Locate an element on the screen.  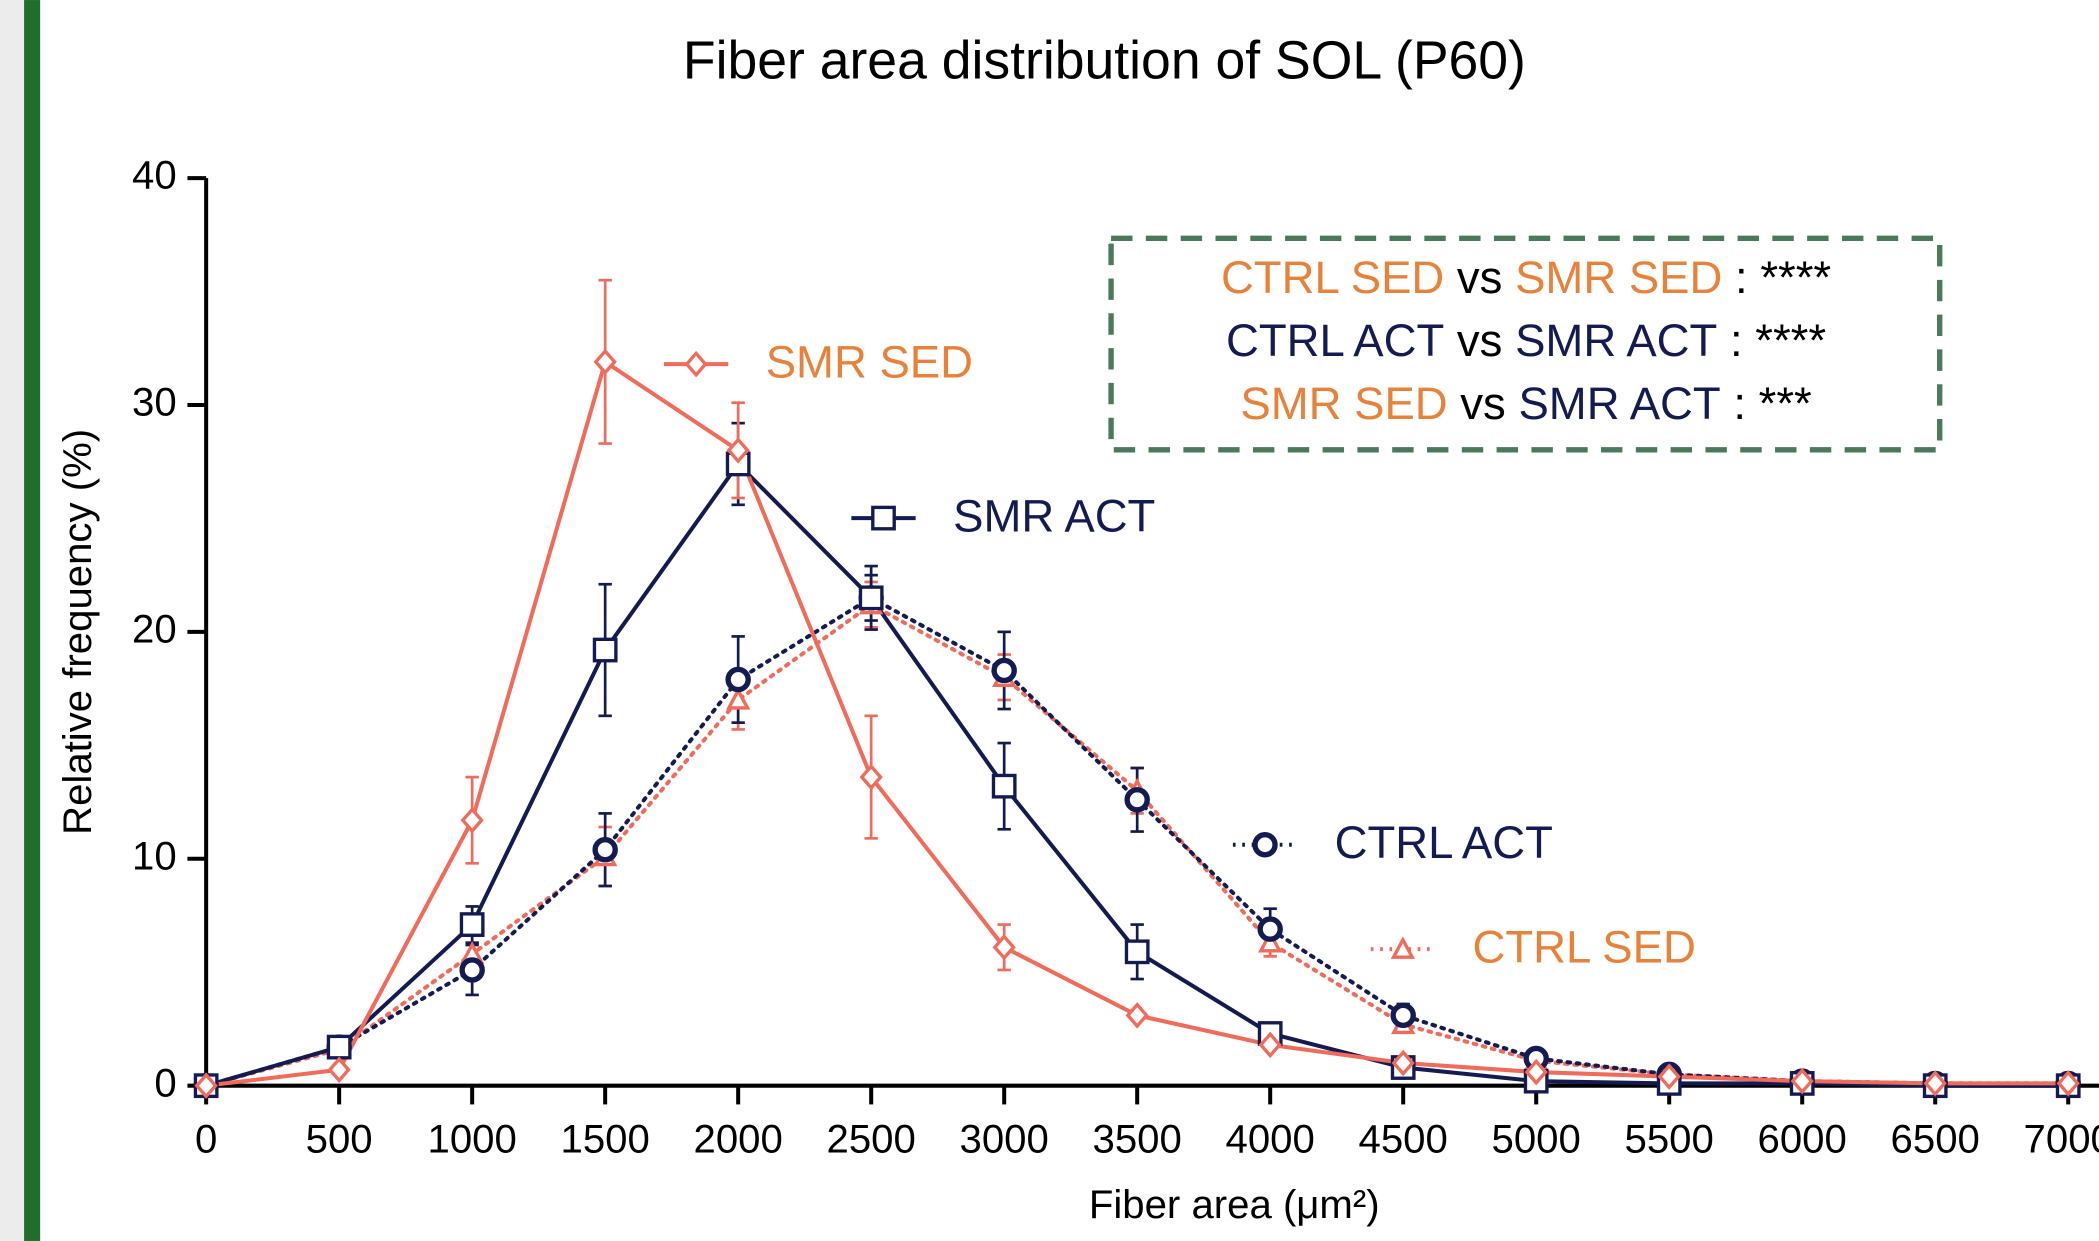
annotation-part: CTRL ACT is located at coordinates (1335, 340).